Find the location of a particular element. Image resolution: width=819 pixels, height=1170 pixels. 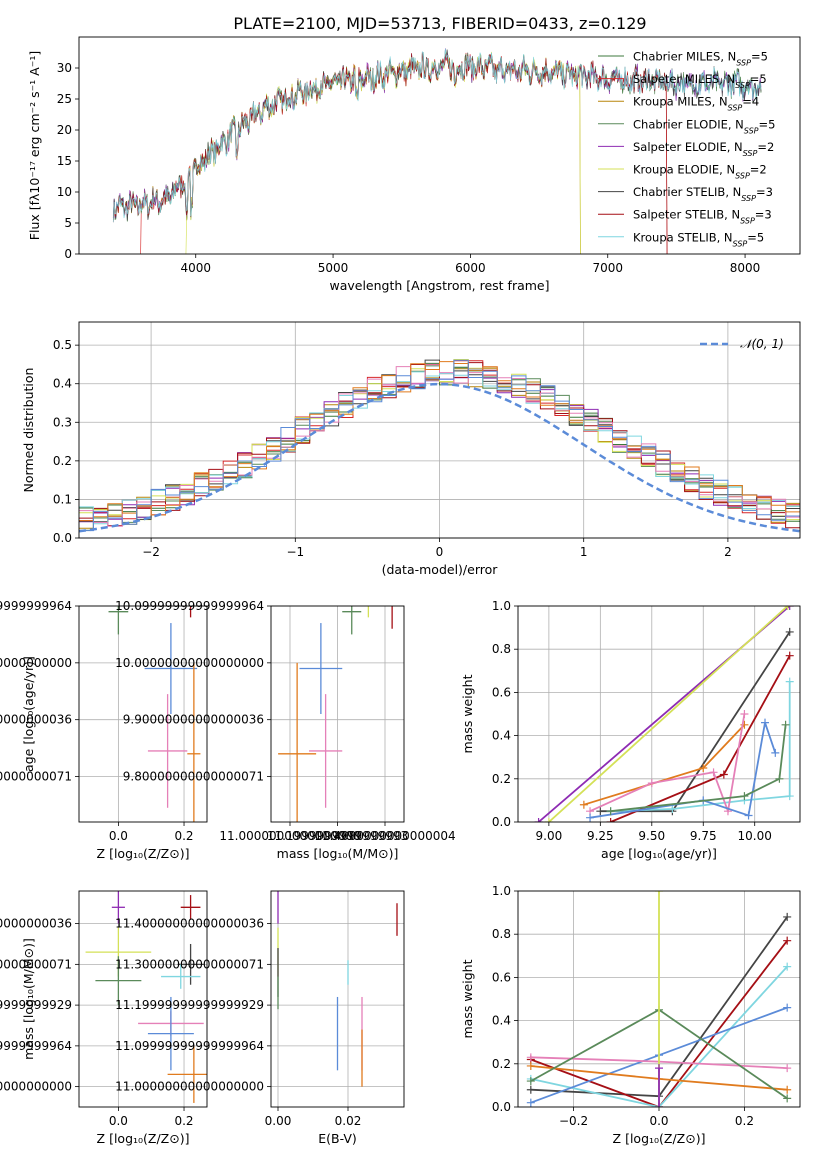

y-axis-label: mass [log₁₀(M/M⊙)] is located at coordinates (28, 999).